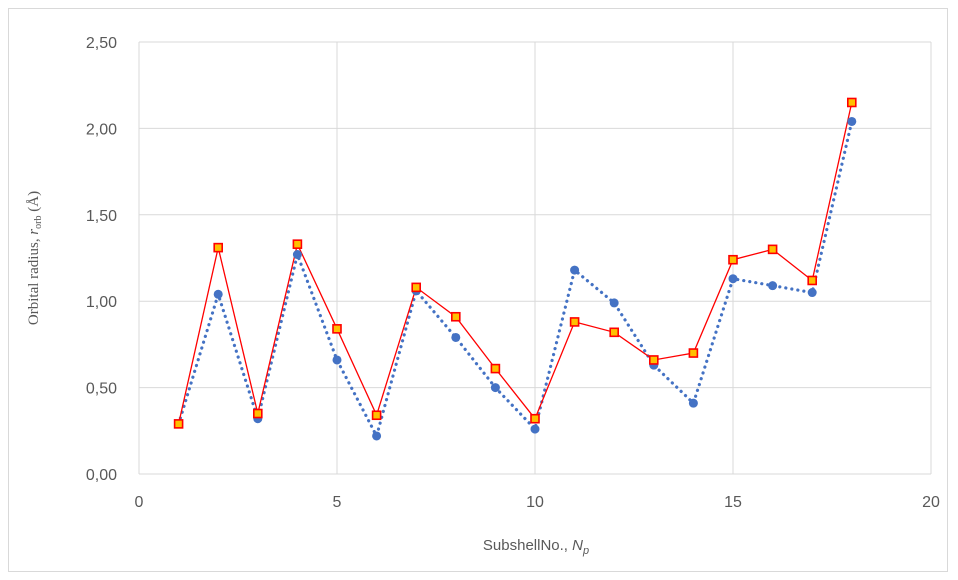  Describe the element at coordinates (139, 502) in the screenshot. I see `x-tick-label: 0` at that location.